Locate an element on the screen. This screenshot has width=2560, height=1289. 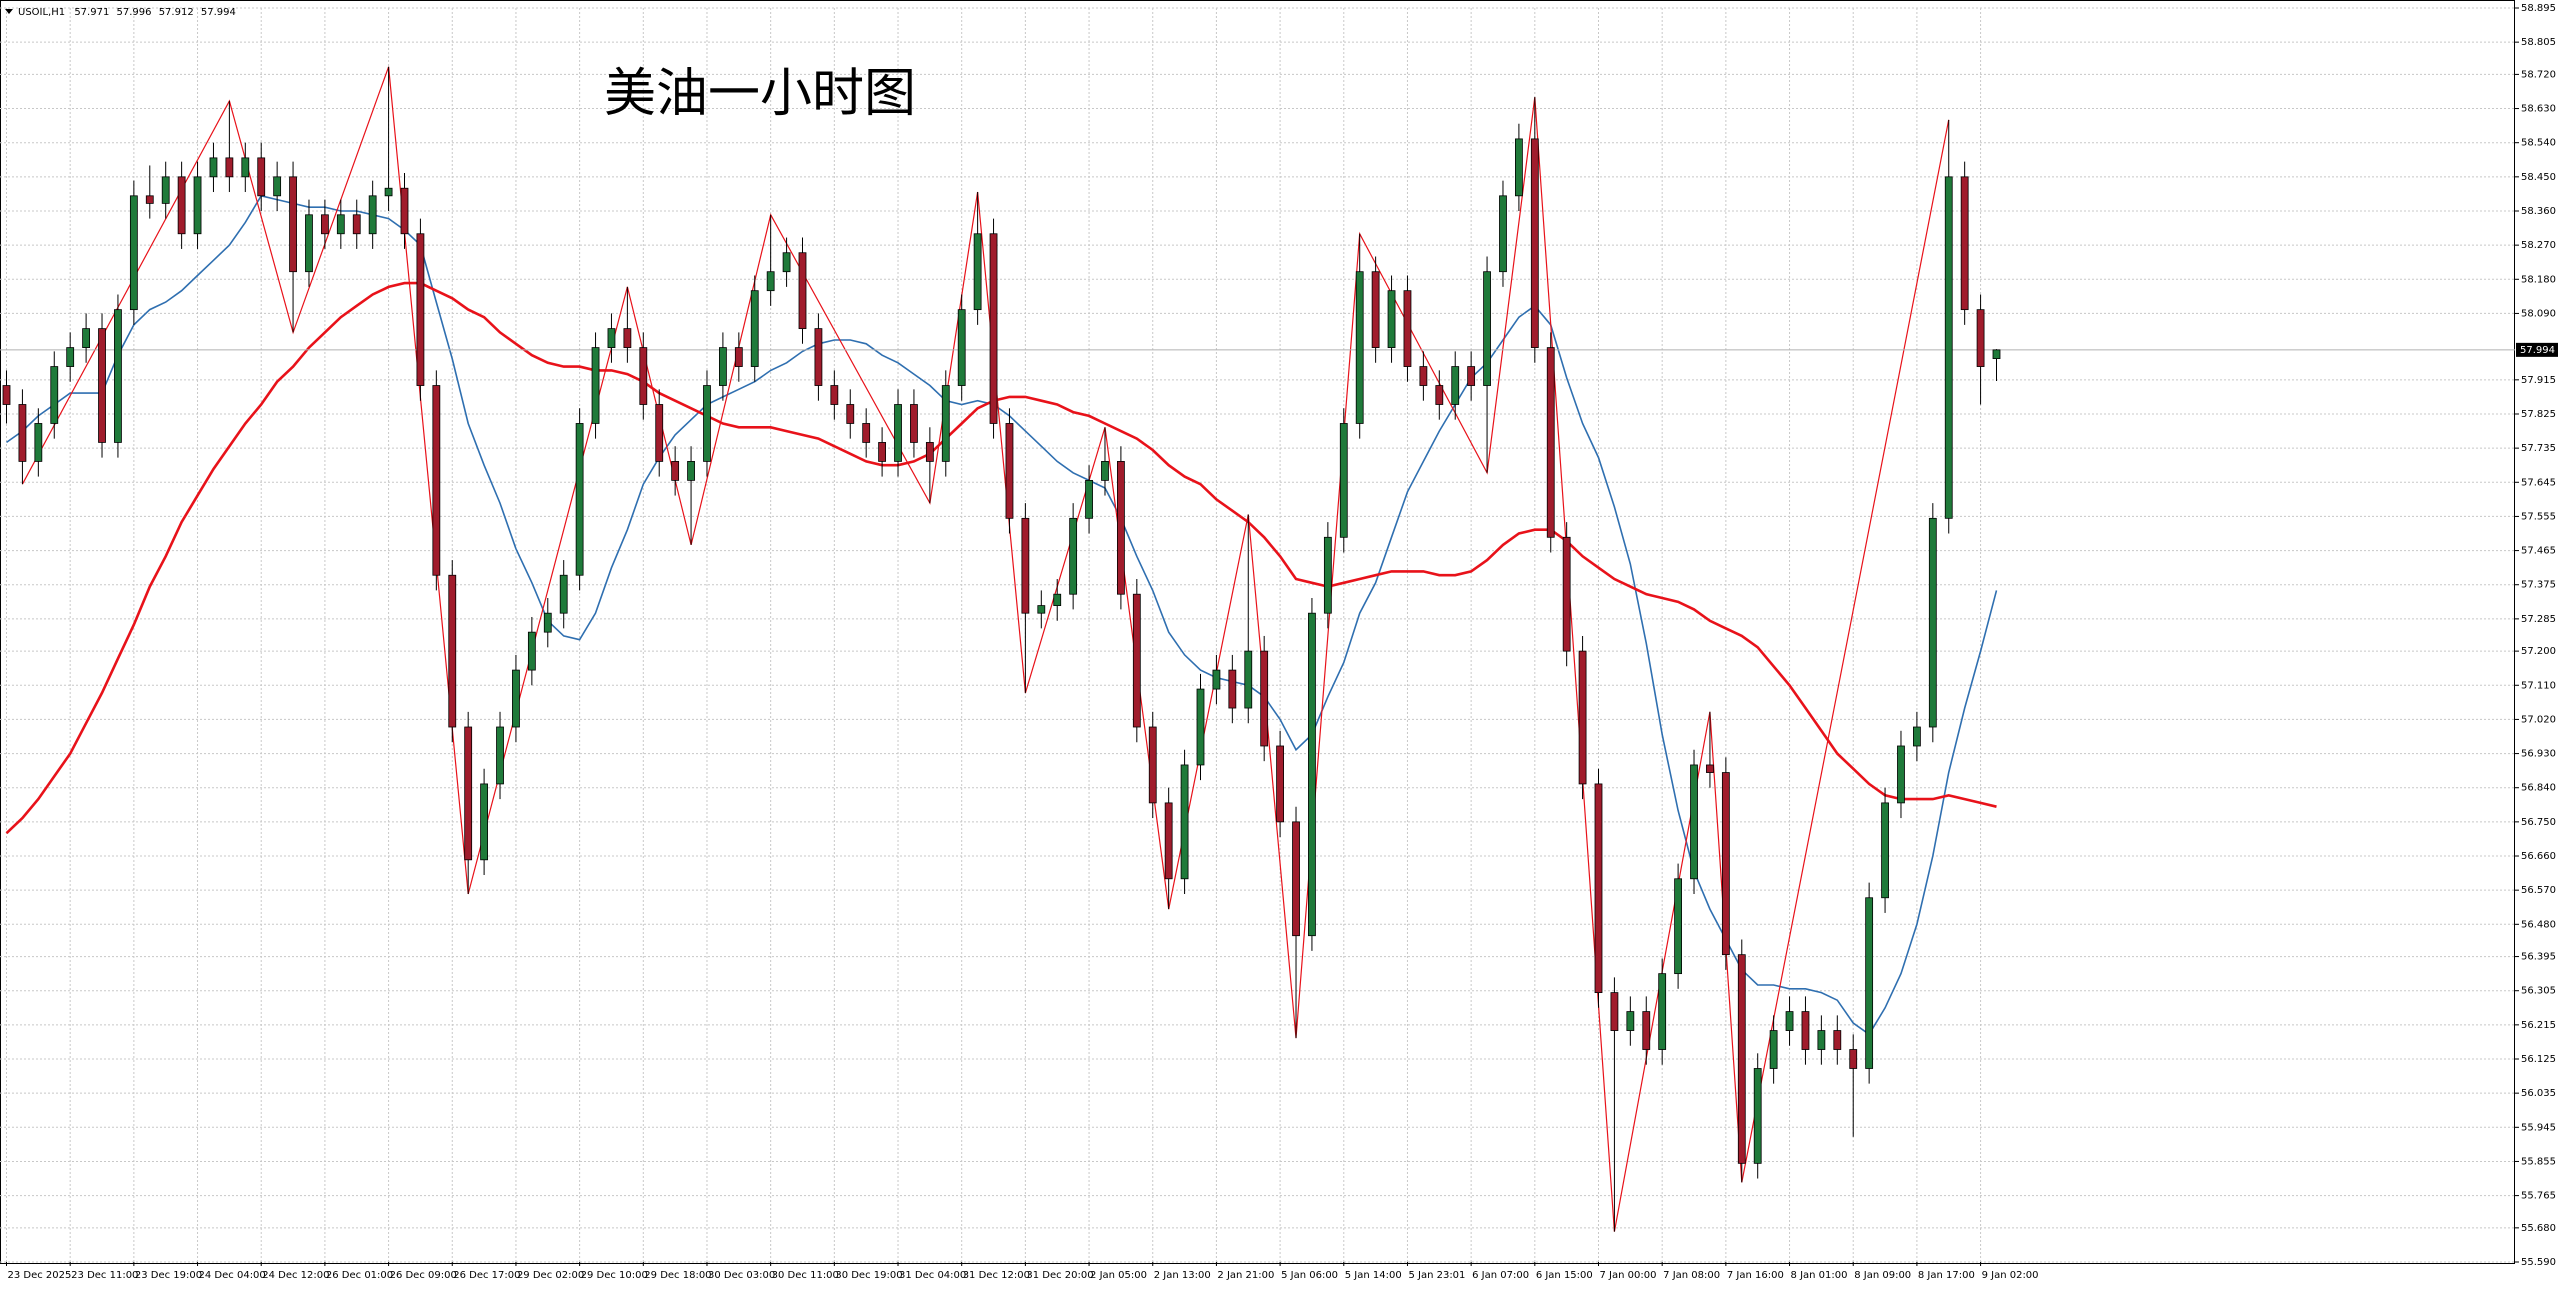
x-tick-label: 5 Jan 06:00 is located at coordinates (1309, 1275).